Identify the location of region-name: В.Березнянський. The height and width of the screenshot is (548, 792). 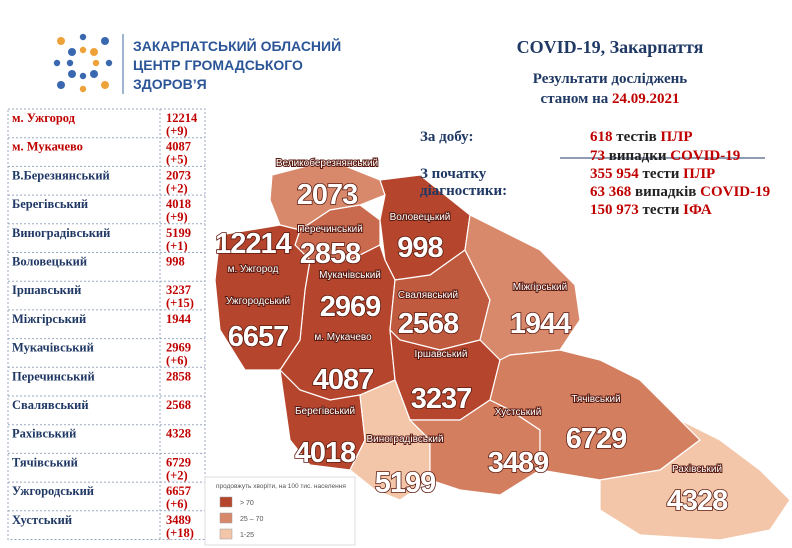
(61, 175).